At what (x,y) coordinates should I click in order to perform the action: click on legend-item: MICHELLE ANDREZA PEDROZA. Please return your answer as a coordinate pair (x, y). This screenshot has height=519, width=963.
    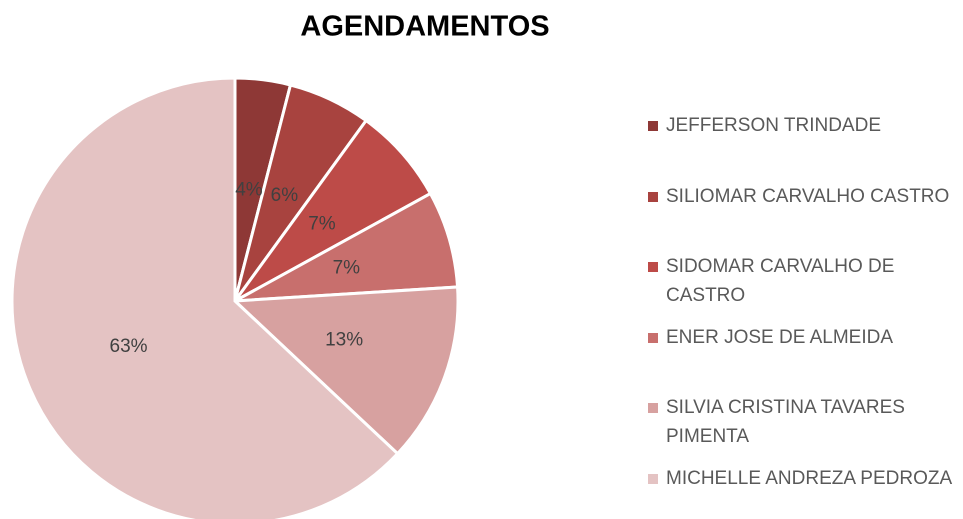
    Looking at the image, I should click on (803, 478).